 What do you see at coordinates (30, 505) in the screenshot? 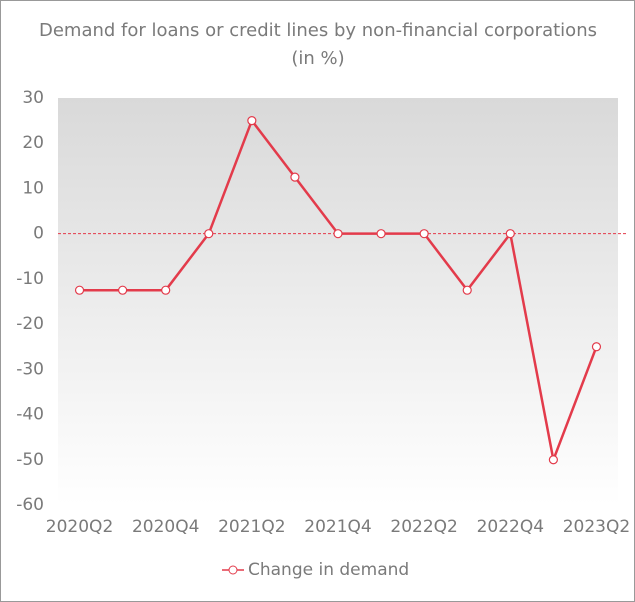
I see `y-tick-label: -60` at bounding box center [30, 505].